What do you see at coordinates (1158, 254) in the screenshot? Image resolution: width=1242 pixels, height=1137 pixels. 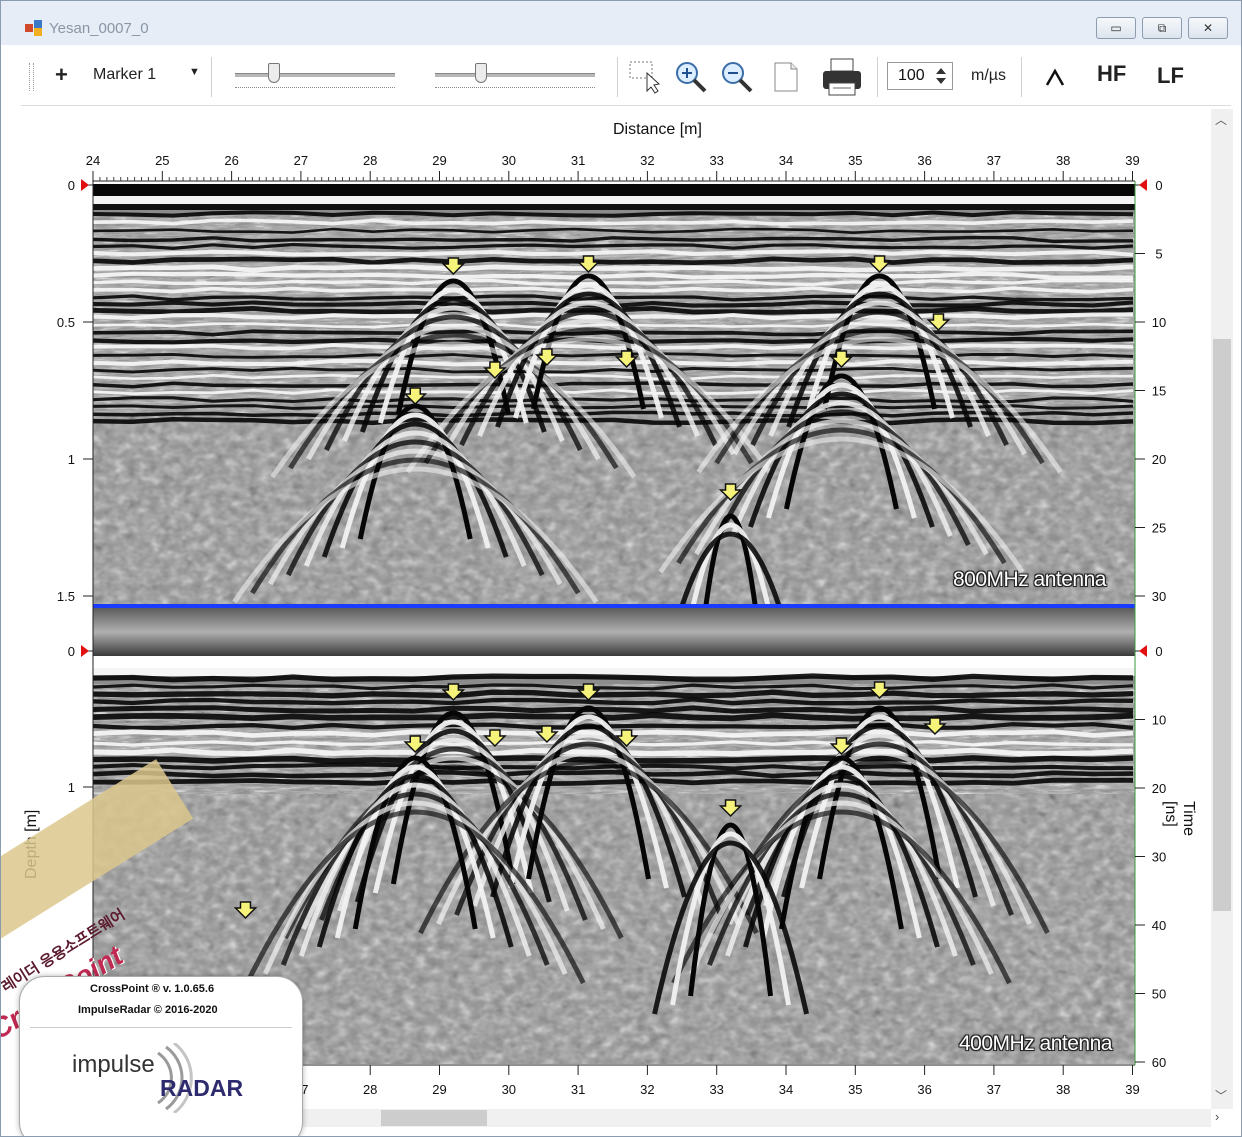 I see `time-tick-label: 5` at bounding box center [1158, 254].